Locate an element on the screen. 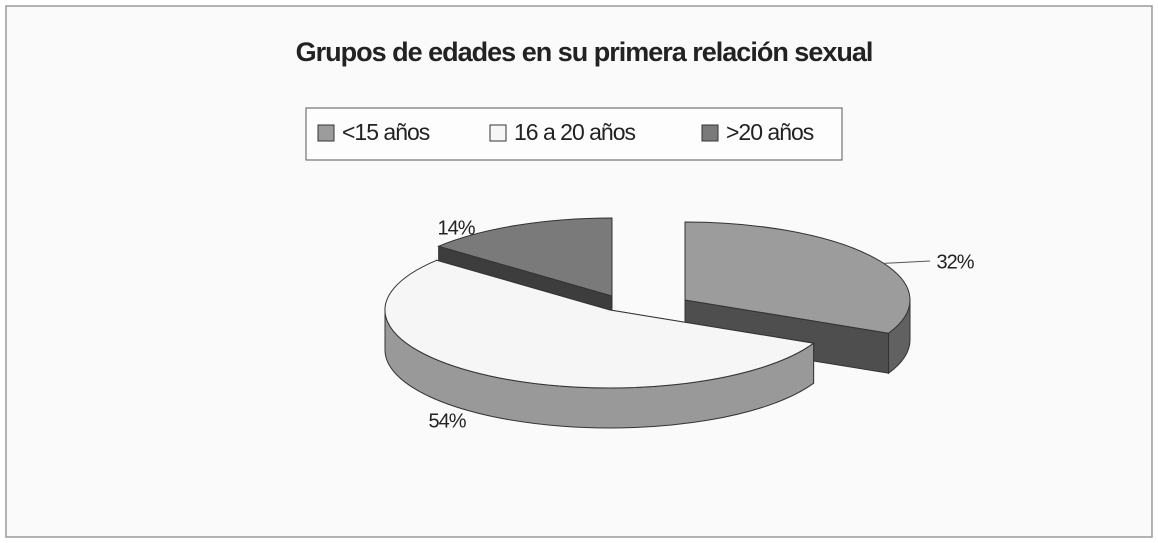 The height and width of the screenshot is (543, 1158). data-label: 32% is located at coordinates (955, 262).